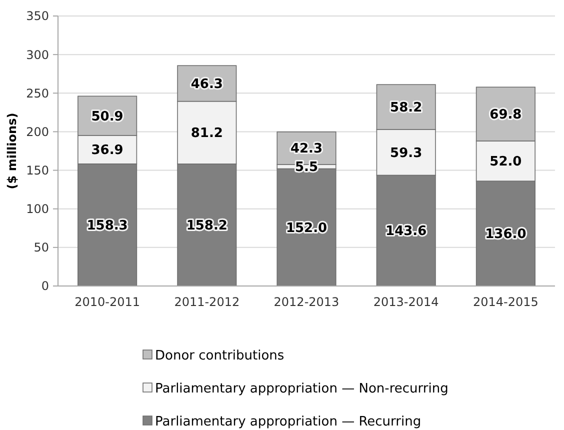 This screenshot has width=564, height=430. Describe the element at coordinates (406, 108) in the screenshot. I see `data-label: 58.2` at that location.